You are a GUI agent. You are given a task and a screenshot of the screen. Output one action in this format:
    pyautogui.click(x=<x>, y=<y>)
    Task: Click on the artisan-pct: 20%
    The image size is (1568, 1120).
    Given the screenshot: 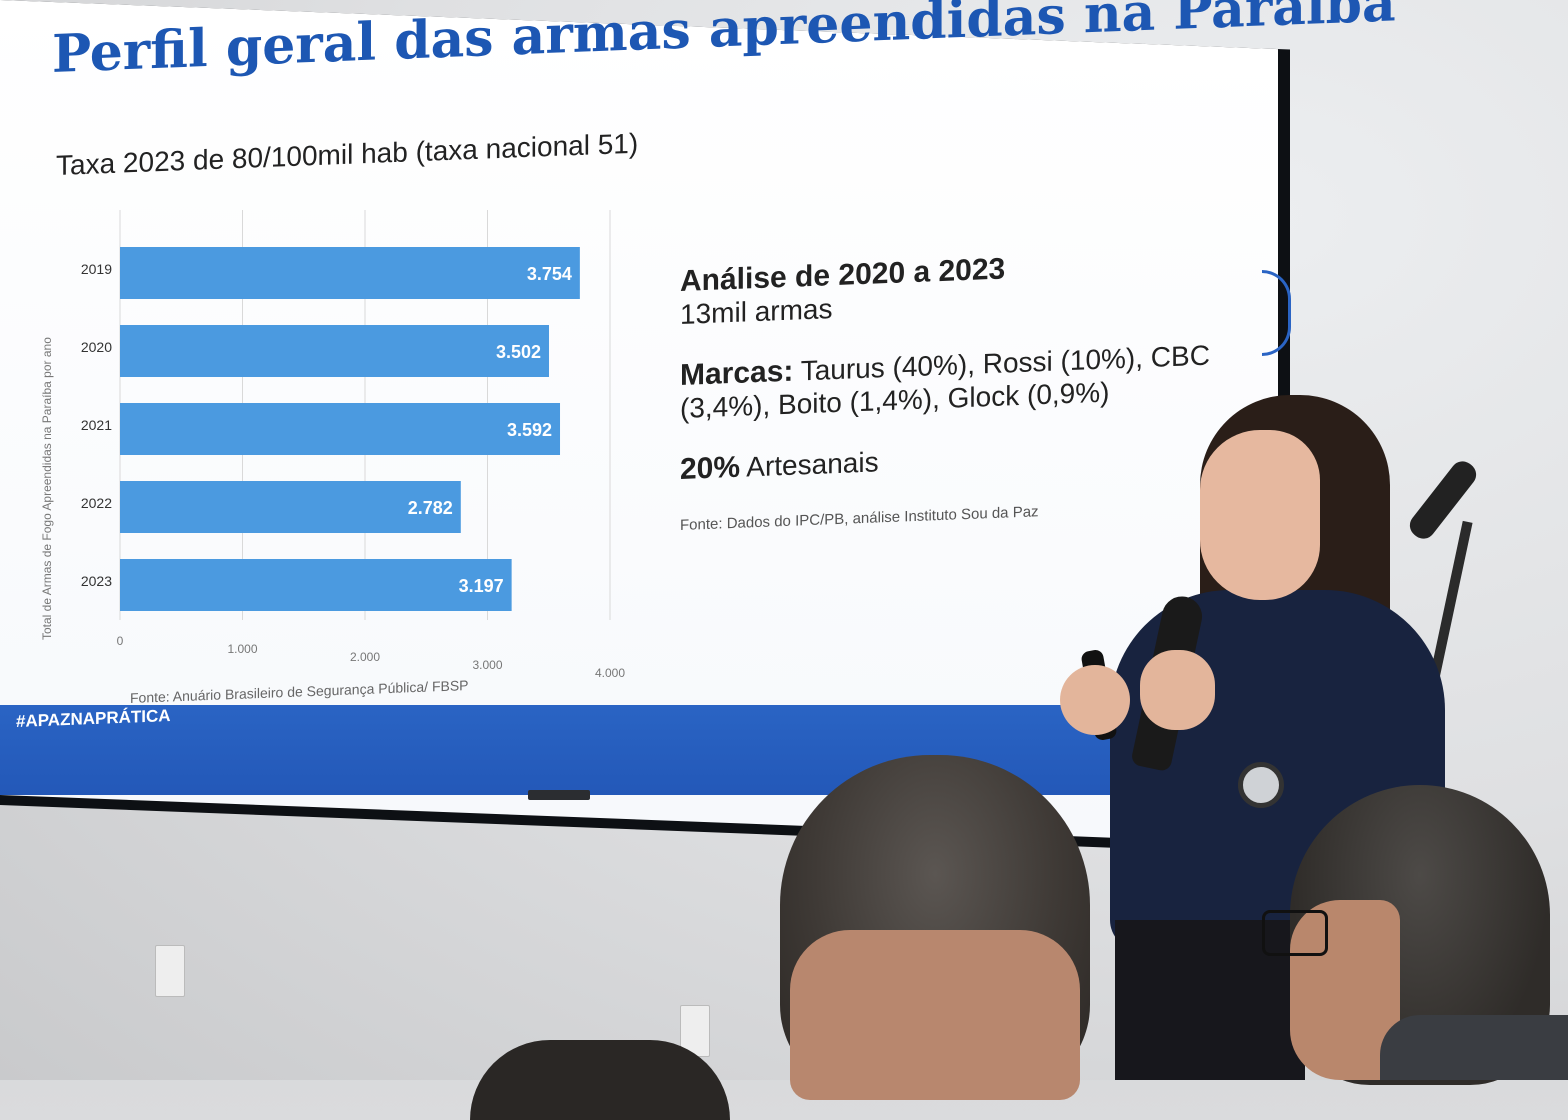 What is the action you would take?
    pyautogui.click(x=710, y=468)
    